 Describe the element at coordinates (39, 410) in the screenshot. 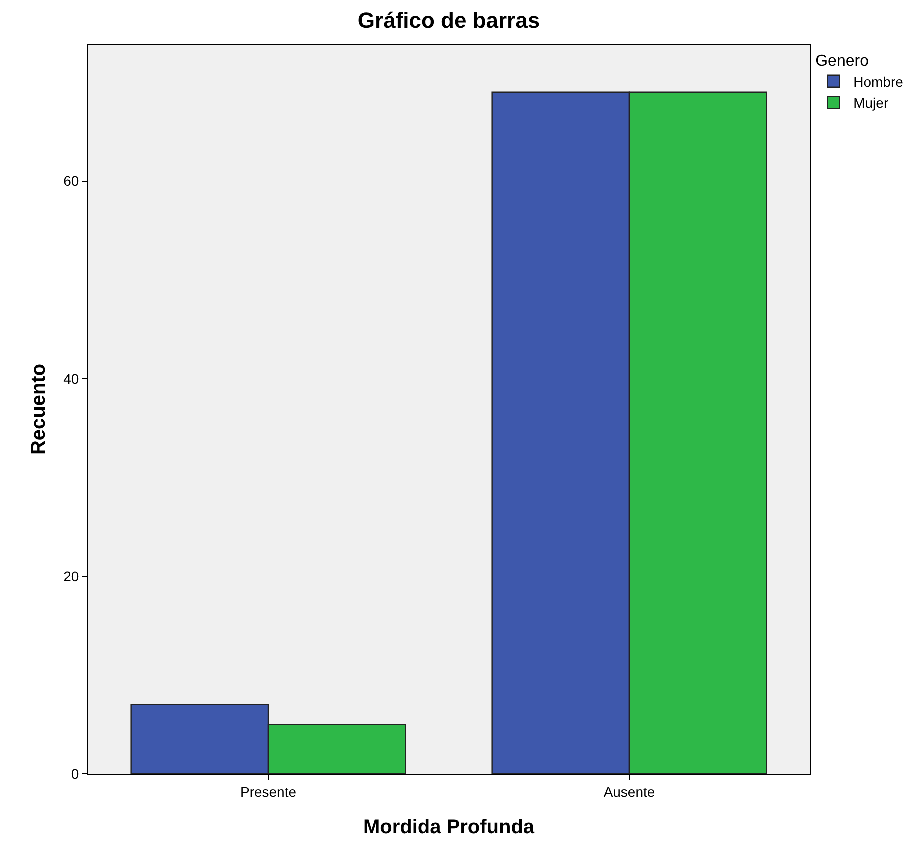

I see `y-axis-title: Recuento` at that location.